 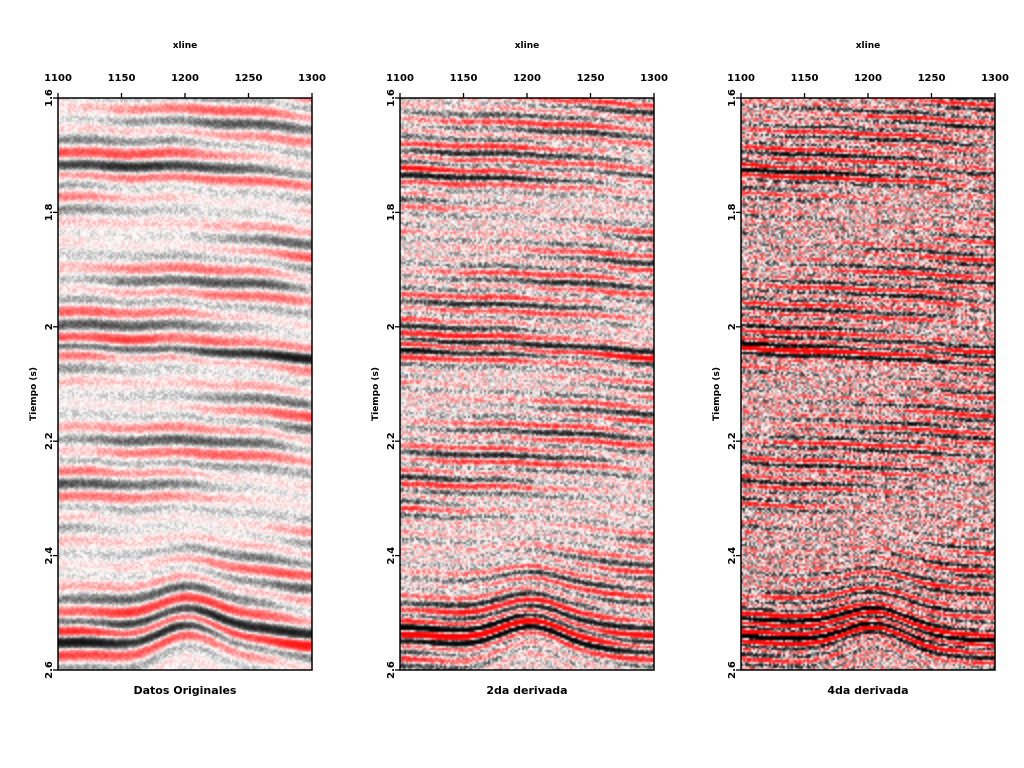 What do you see at coordinates (185, 690) in the screenshot?
I see `panel-title: Datos Originales` at bounding box center [185, 690].